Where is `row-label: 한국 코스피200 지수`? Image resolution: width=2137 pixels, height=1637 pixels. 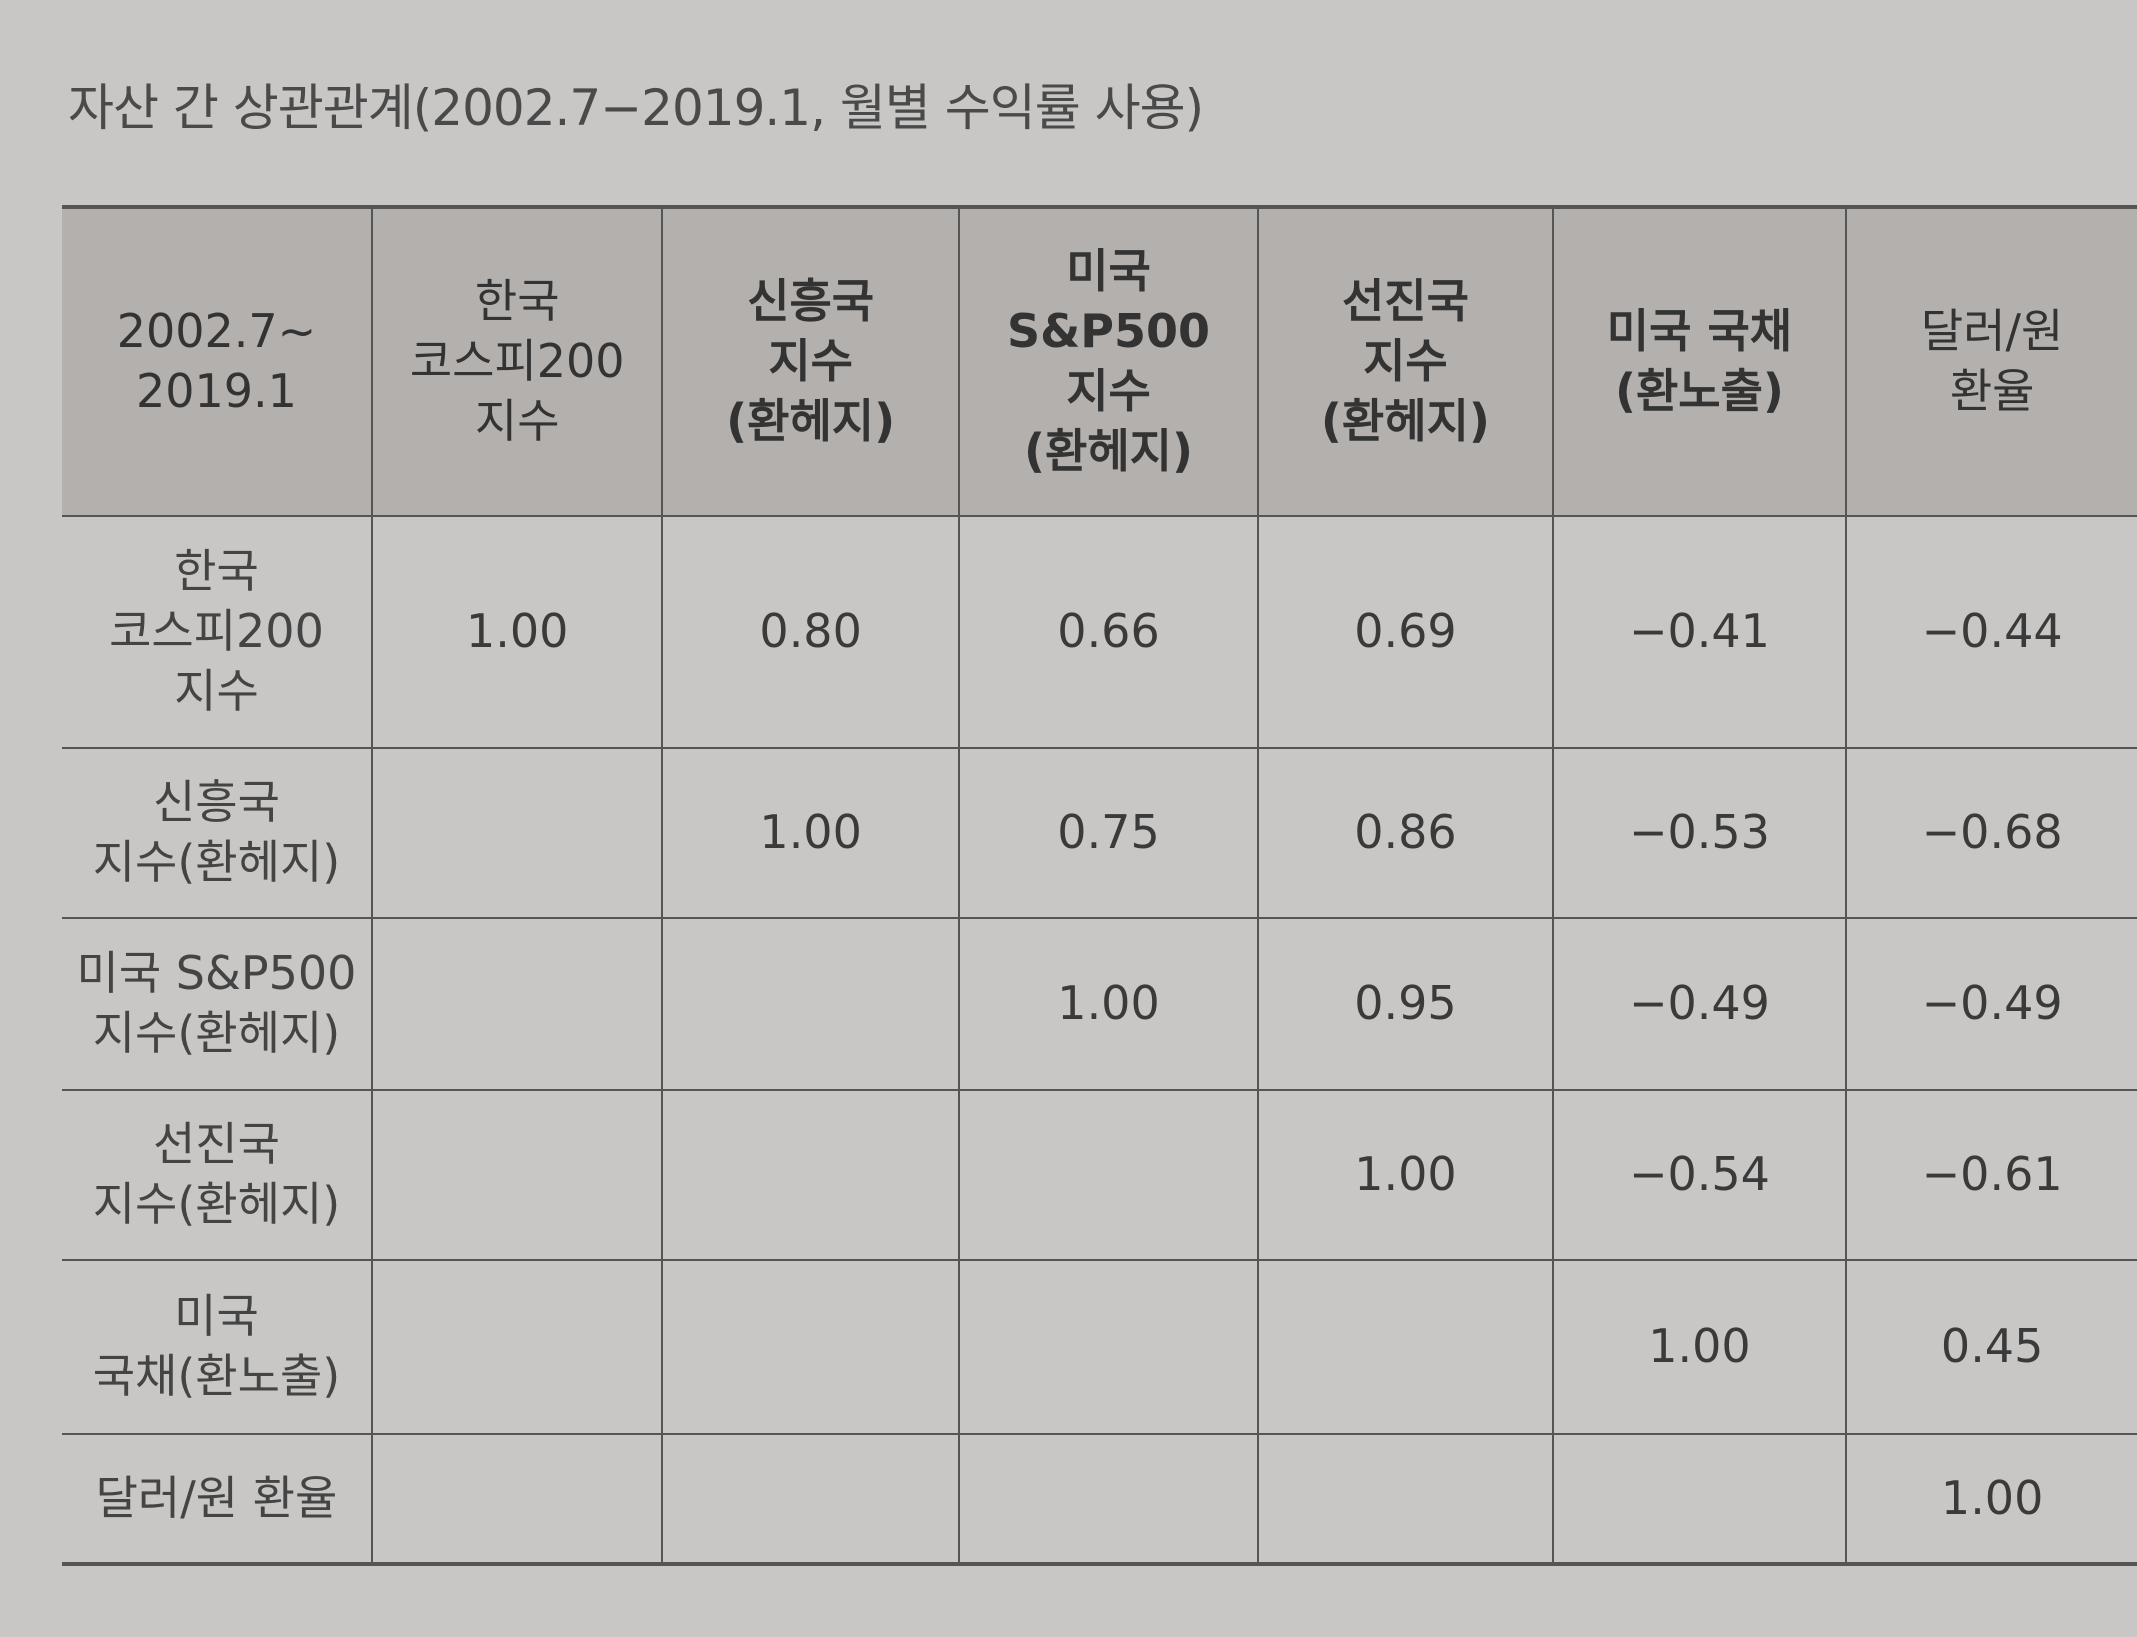 row-label: 한국 코스피200 지수 is located at coordinates (217, 632).